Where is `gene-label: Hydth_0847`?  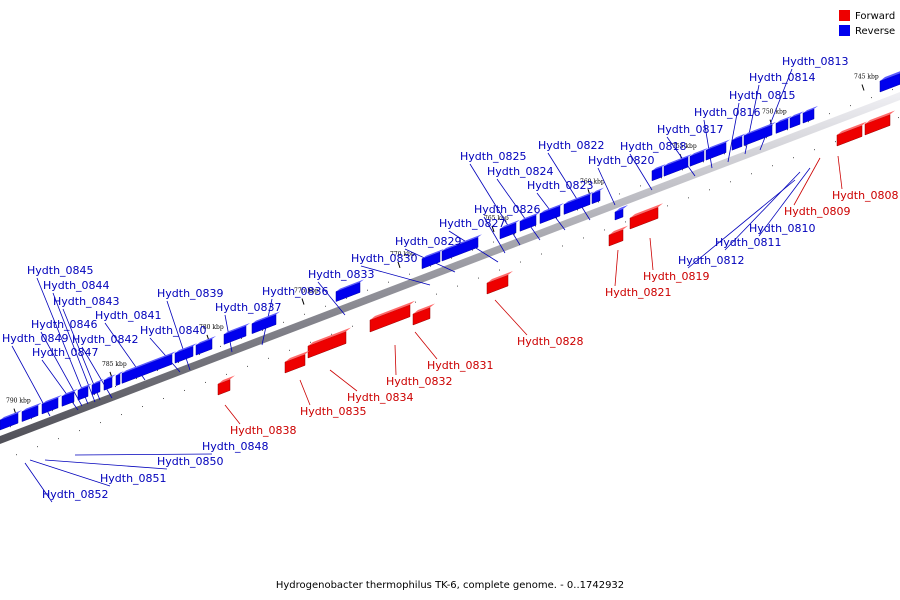 gene-label: Hydth_0847 is located at coordinates (65, 352).